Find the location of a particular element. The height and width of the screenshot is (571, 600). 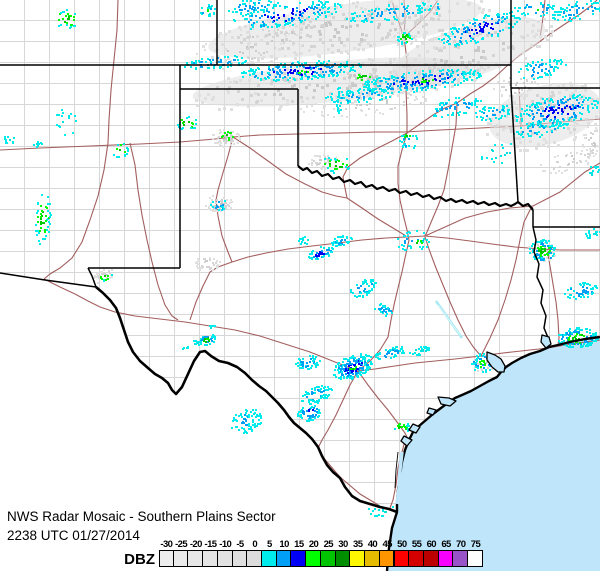

legend-value: -25 is located at coordinates (181, 544).